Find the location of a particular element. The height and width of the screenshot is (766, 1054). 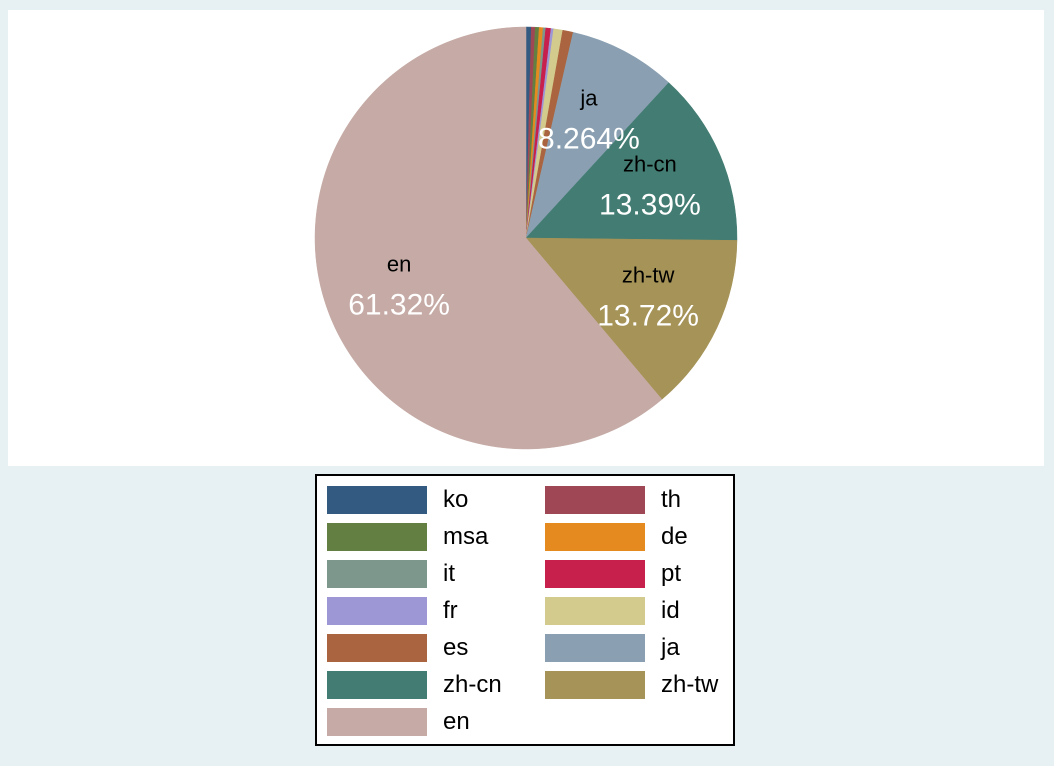

legend-label-id: id is located at coordinates (670, 610).